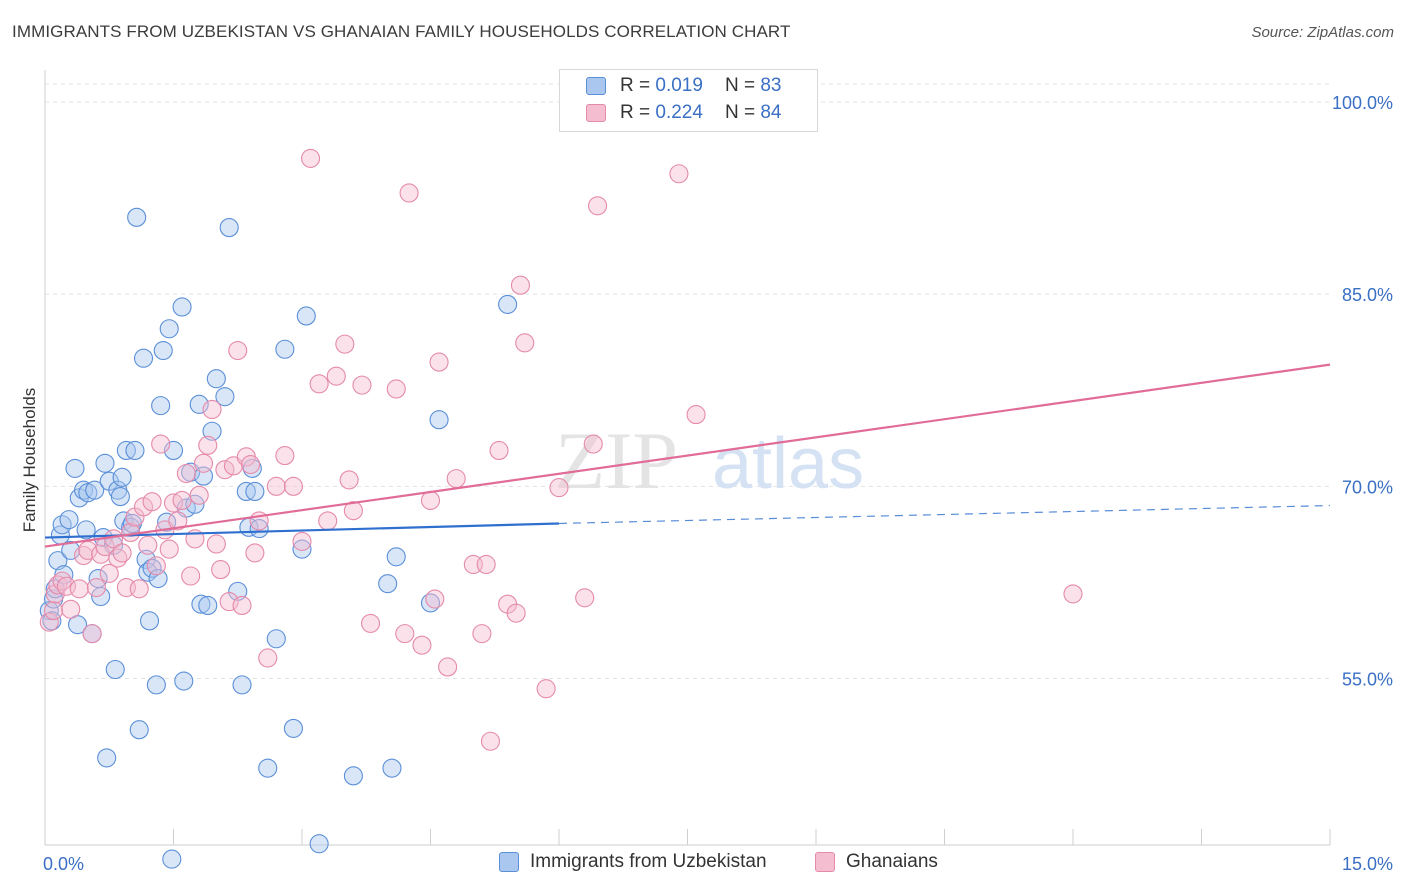 The width and height of the screenshot is (1406, 892). Describe the element at coordinates (825, 862) in the screenshot. I see `legend-swatch-pink` at that location.